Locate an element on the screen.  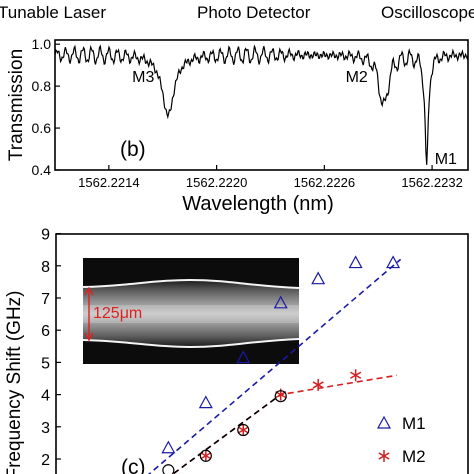
diameter-arrow-head-top is located at coordinates (89, 291).